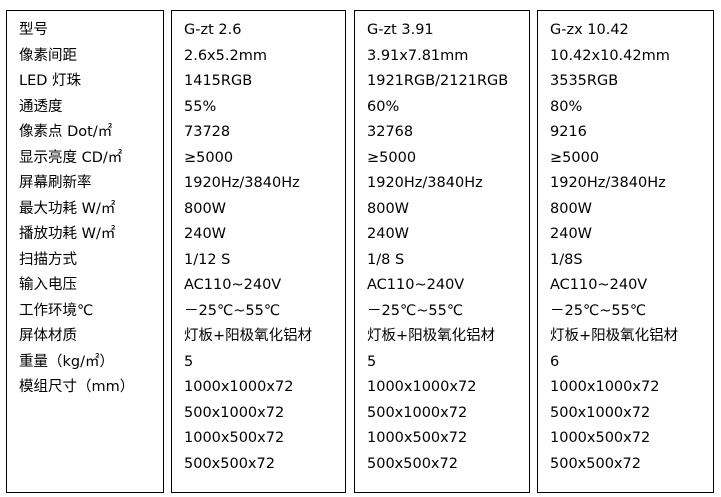 The height and width of the screenshot is (497, 721). I want to click on spec-label: 通透度, so click(41, 106).